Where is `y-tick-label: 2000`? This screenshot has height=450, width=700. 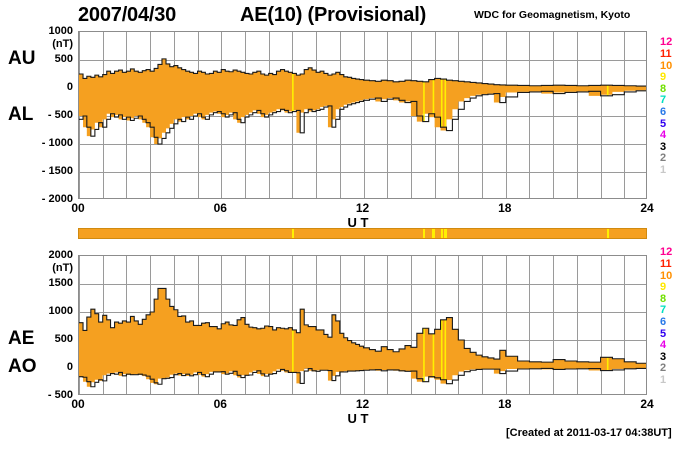
y-tick-label: 2000 is located at coordinates (60, 255).